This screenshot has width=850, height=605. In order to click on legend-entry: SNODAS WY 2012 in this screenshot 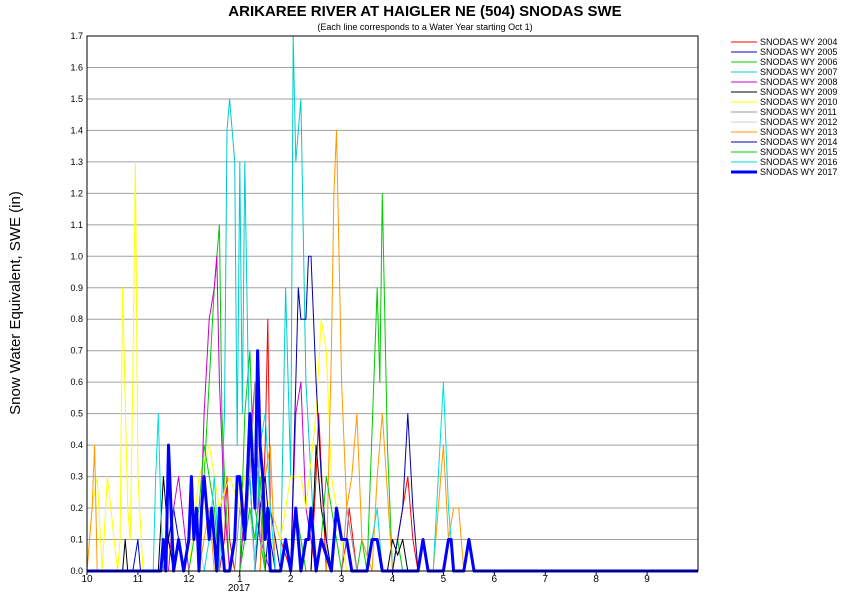, I will do `click(798, 122)`.